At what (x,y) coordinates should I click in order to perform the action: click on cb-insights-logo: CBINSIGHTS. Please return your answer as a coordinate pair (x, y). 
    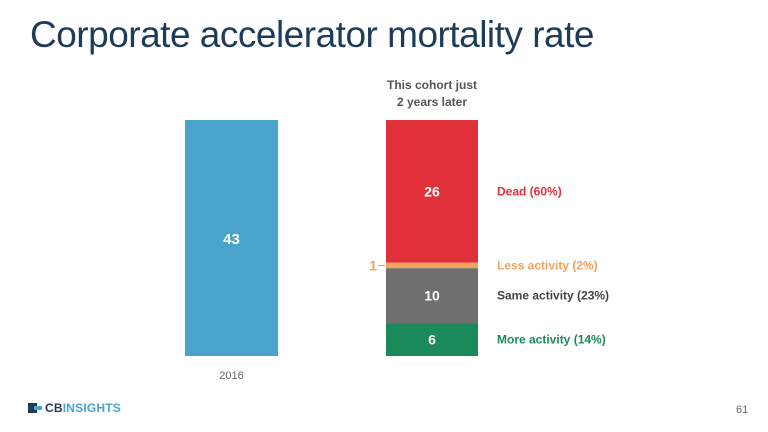
    Looking at the image, I should click on (74, 408).